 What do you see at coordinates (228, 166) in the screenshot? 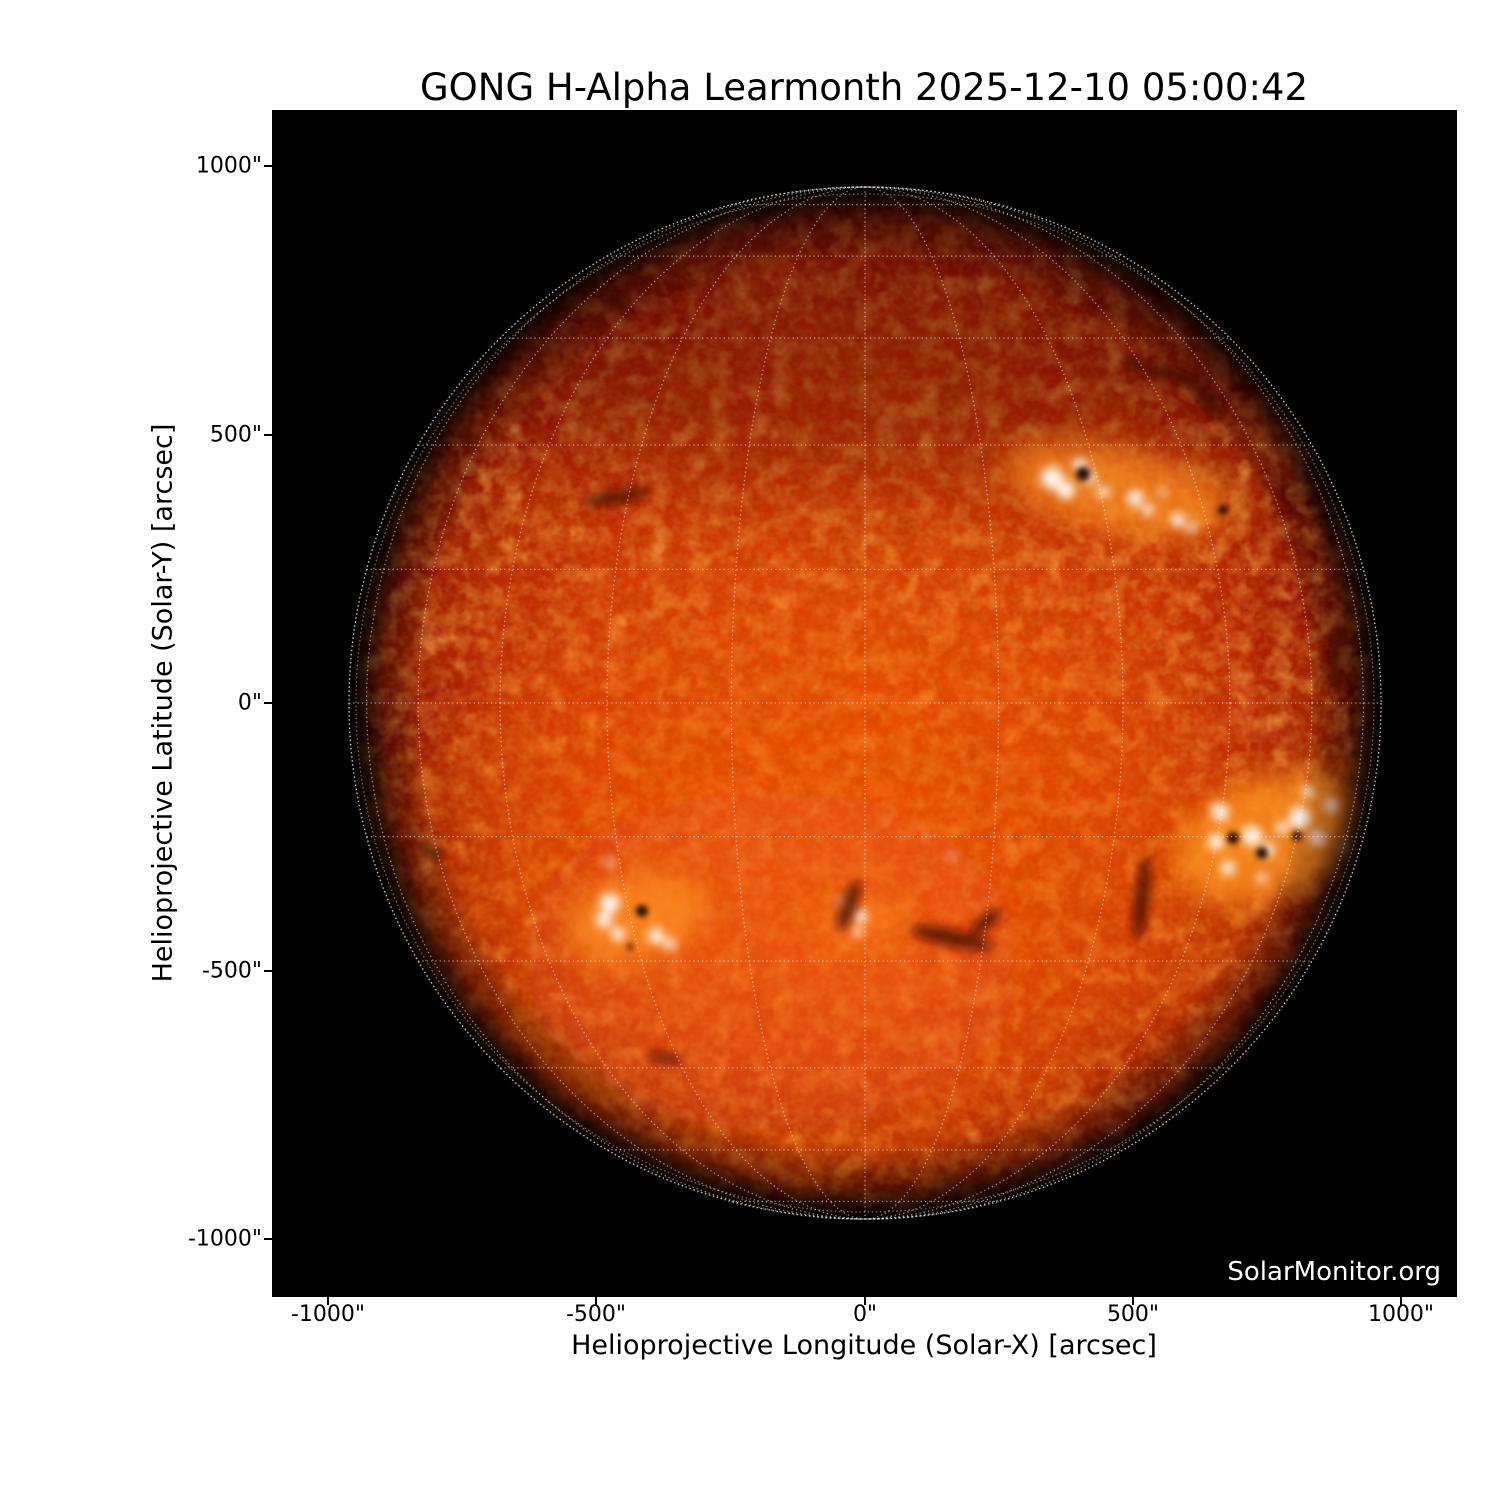
I see `y-tick-label: 1000"` at bounding box center [228, 166].